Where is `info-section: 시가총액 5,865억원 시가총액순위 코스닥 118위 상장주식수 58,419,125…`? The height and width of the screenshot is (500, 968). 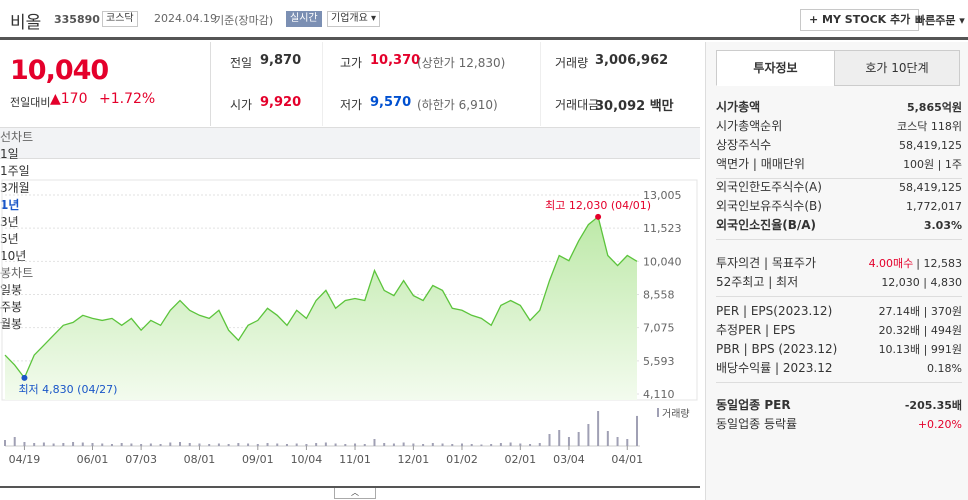
info-section: 시가총액 5,865억원 시가총액순위 코스닥 118위 상장주식수 58,419,125… is located at coordinates (839, 137).